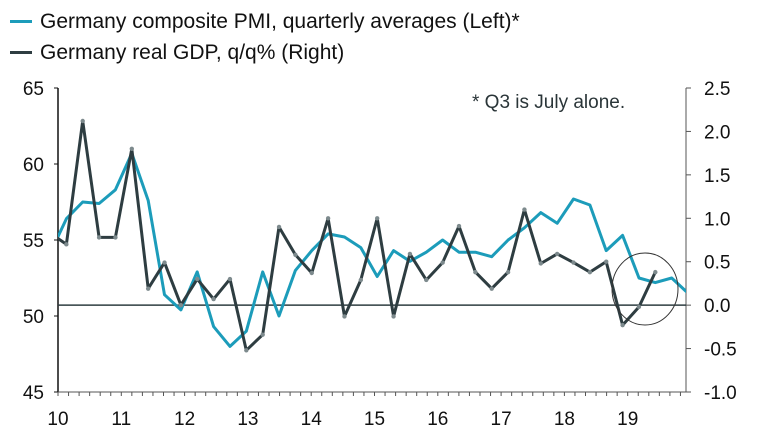 The height and width of the screenshot is (443, 760). I want to click on left-tick-label: 50, so click(33, 317).